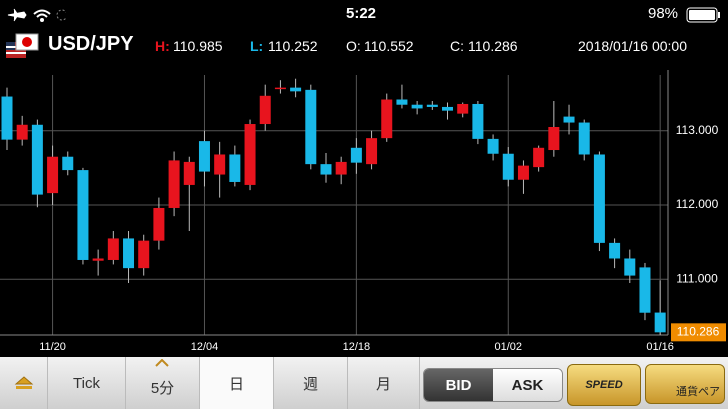 The height and width of the screenshot is (409, 728). I want to click on high-label: H:, so click(162, 46).